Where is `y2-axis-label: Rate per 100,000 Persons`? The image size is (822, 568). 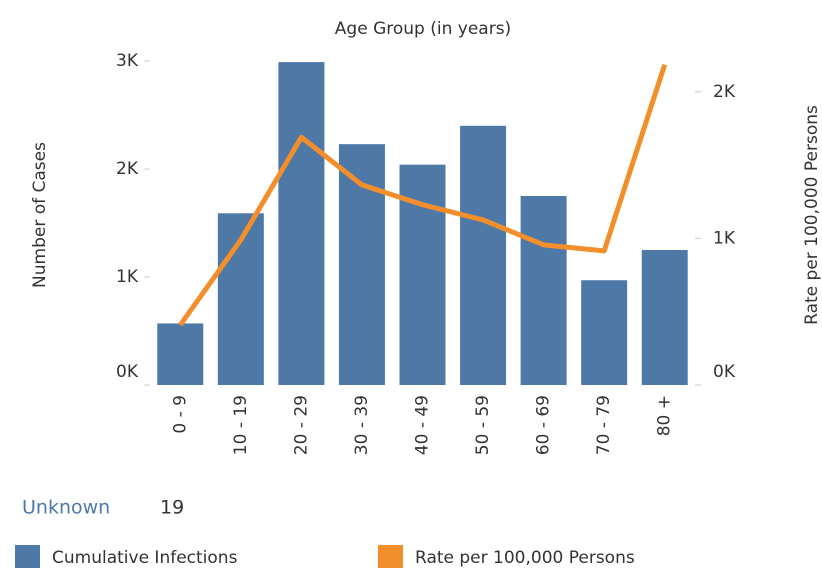 y2-axis-label: Rate per 100,000 Persons is located at coordinates (812, 215).